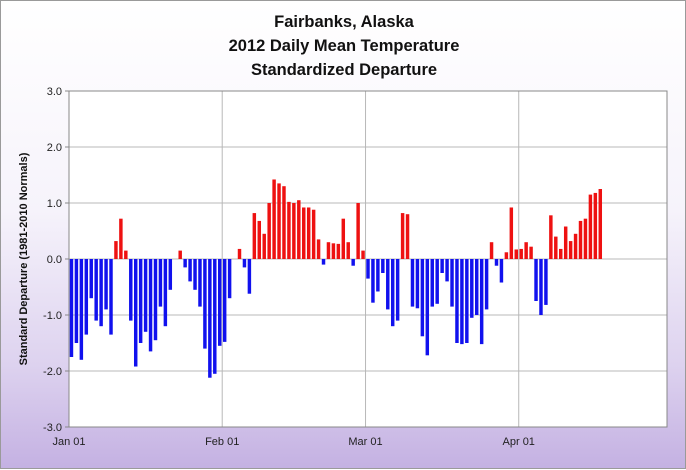  What do you see at coordinates (344, 22) in the screenshot?
I see `chart-title-line-1: Fairbanks, Alaska` at bounding box center [344, 22].